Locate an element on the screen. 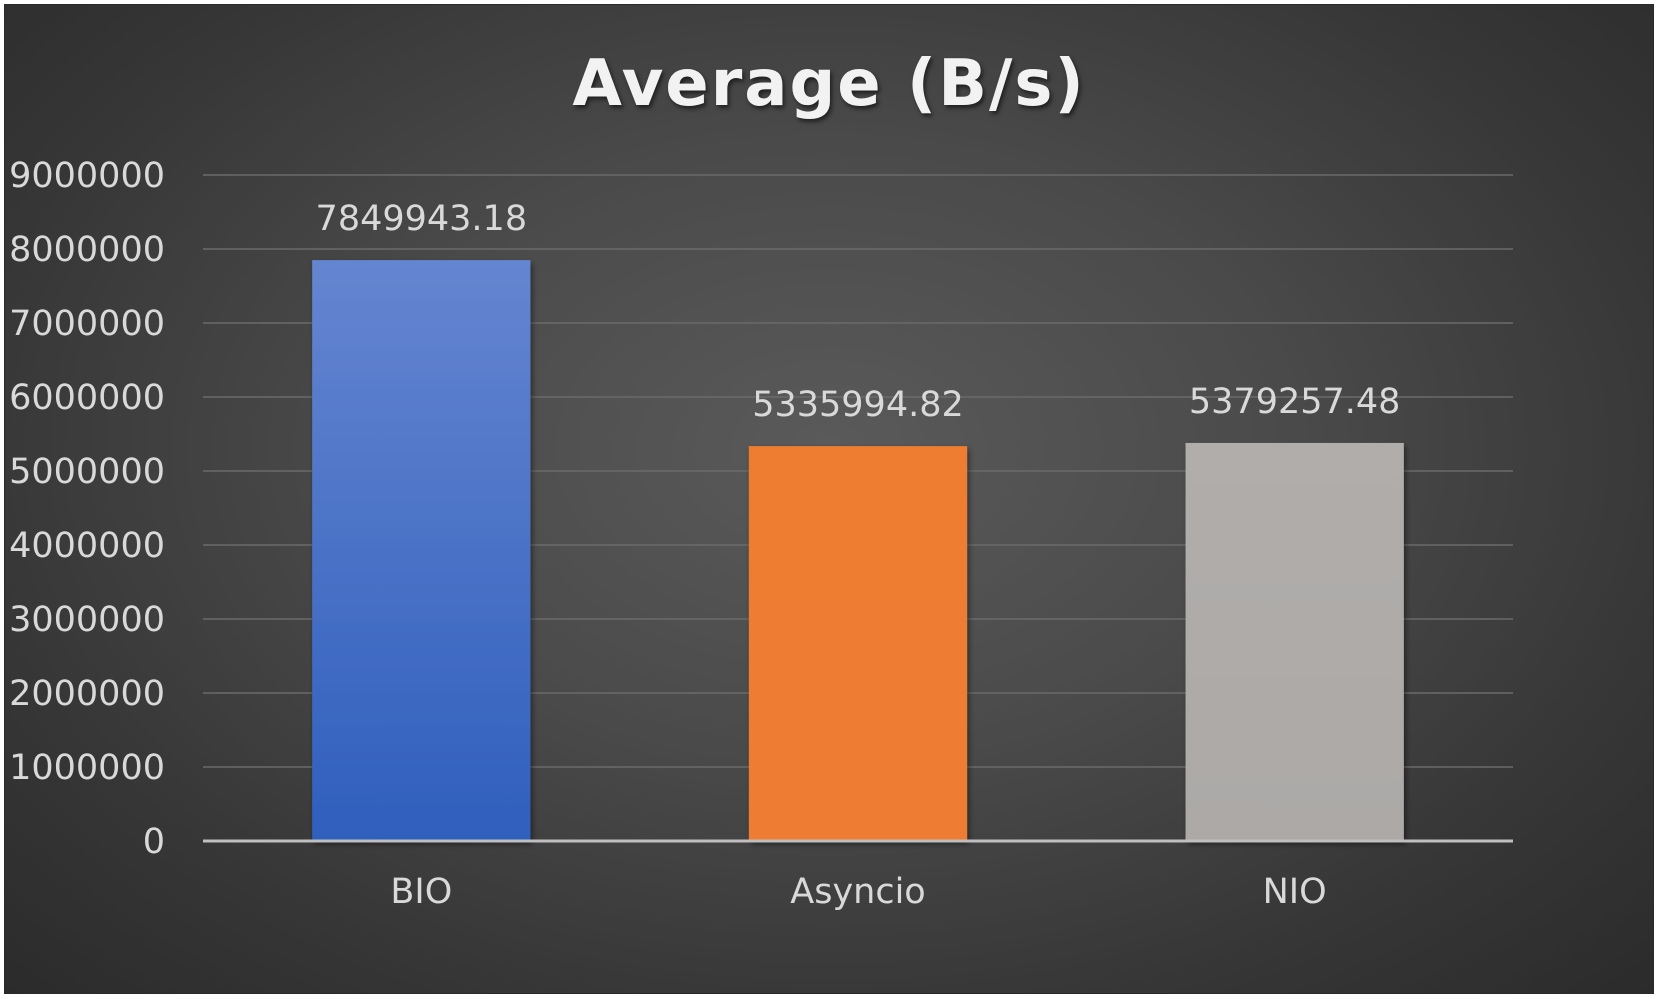  y-tick-label: 2000000 is located at coordinates (87, 694).